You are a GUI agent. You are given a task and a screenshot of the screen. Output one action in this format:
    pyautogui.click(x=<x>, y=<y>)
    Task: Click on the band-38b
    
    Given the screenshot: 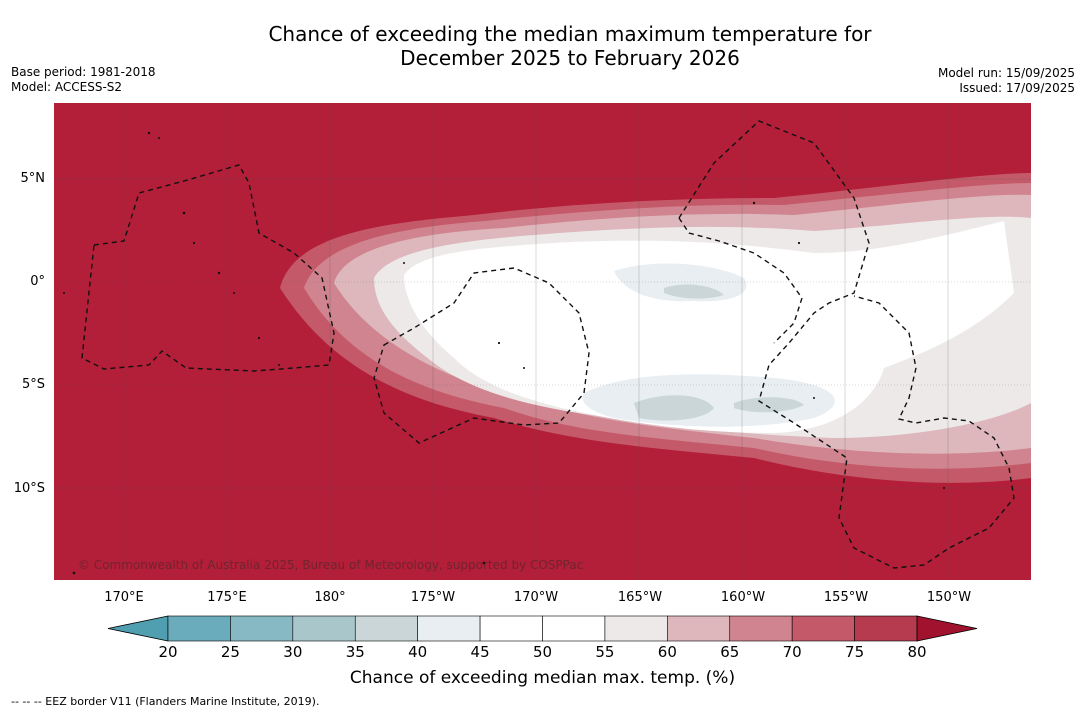 What is the action you would take?
    pyautogui.click(x=694, y=291)
    